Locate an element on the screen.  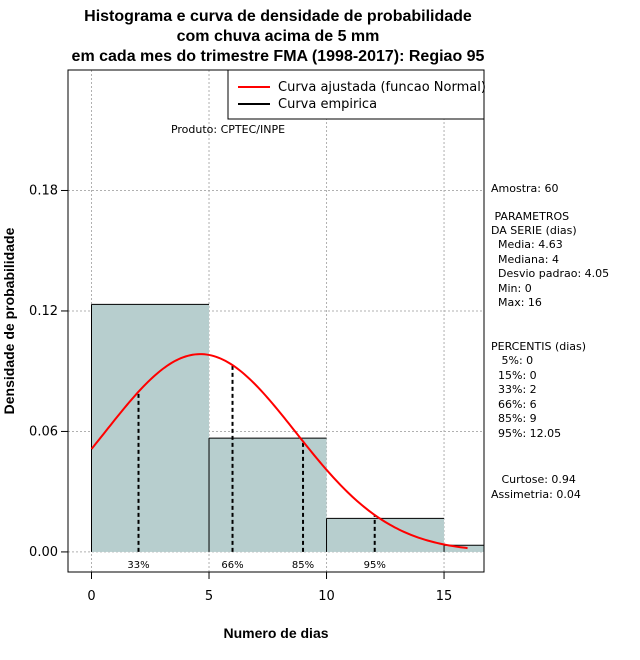
legend-fitted-label: Curva ajustada (funcao Normal) is located at coordinates (382, 87).